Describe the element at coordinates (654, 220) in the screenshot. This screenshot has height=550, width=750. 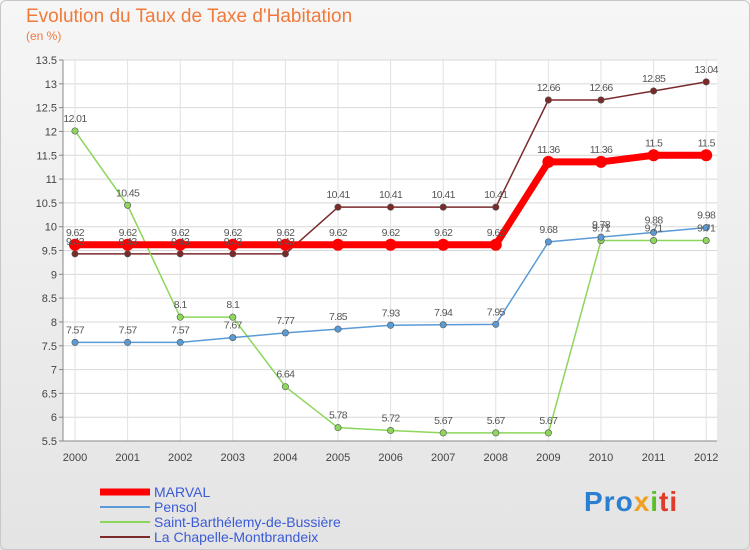
I see `data-label: 9.88` at that location.